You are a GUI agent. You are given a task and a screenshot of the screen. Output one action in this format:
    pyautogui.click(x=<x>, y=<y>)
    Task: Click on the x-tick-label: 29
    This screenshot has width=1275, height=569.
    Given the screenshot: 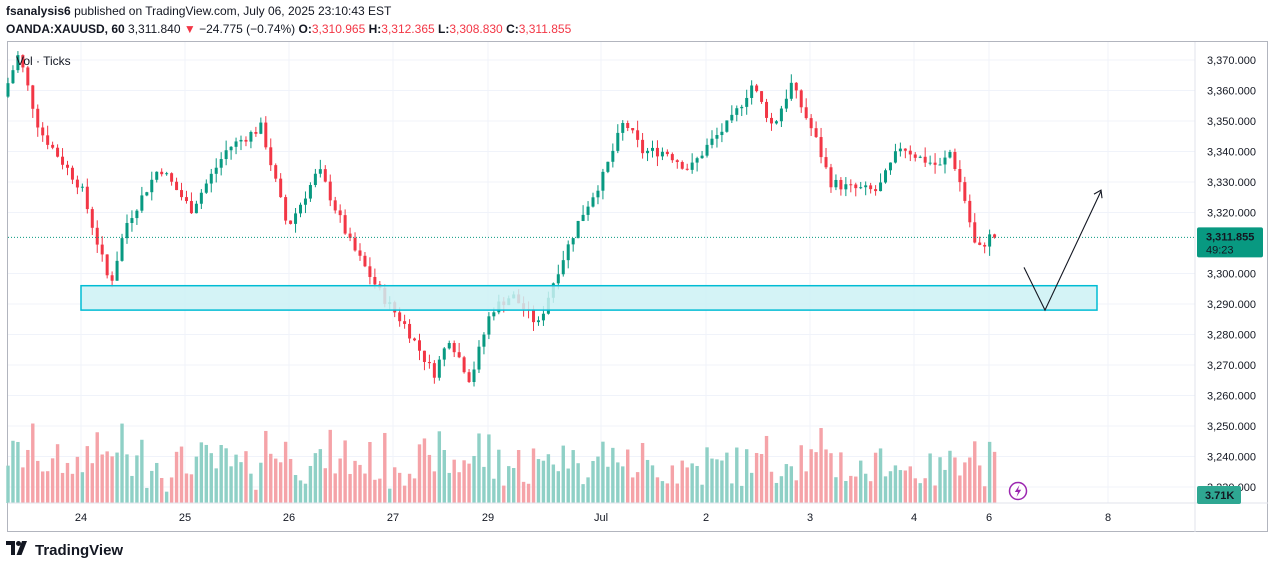 What is the action you would take?
    pyautogui.click(x=488, y=518)
    